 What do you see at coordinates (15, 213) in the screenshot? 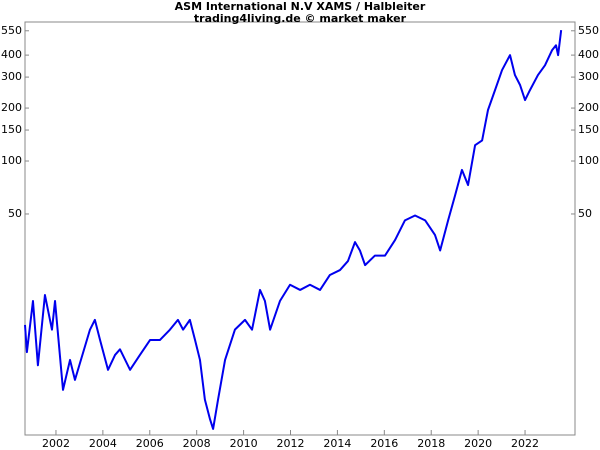
I see `y-tick-label: 50` at bounding box center [15, 213].